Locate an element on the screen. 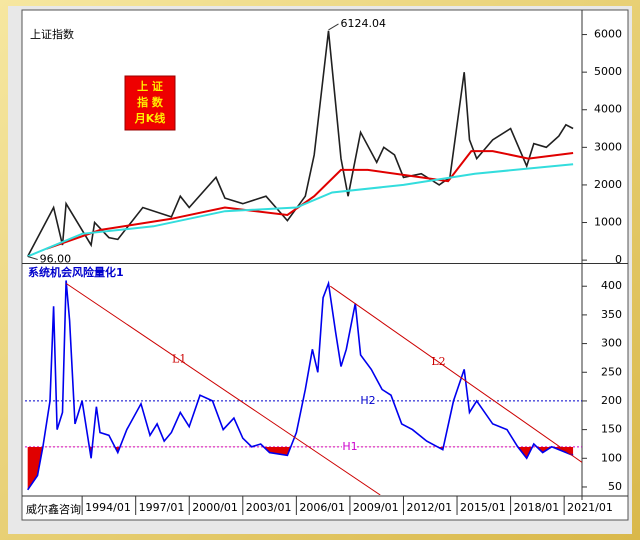 The width and height of the screenshot is (640, 540). y-tick-label: 300 is located at coordinates (611, 343).